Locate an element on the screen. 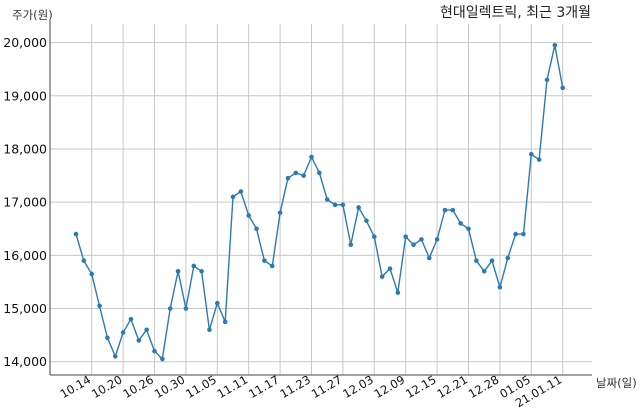 Image resolution: width=640 pixels, height=414 pixels. y-tick-label: 15,000 is located at coordinates (25, 308).